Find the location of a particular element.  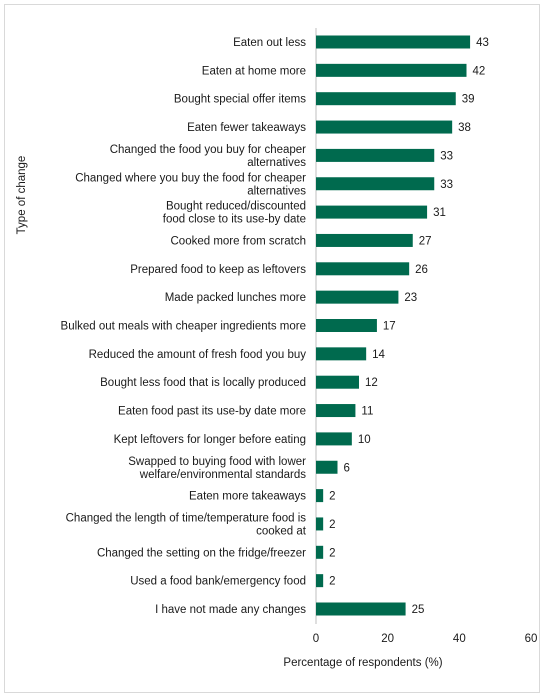

data-label: 27 is located at coordinates (425, 241).